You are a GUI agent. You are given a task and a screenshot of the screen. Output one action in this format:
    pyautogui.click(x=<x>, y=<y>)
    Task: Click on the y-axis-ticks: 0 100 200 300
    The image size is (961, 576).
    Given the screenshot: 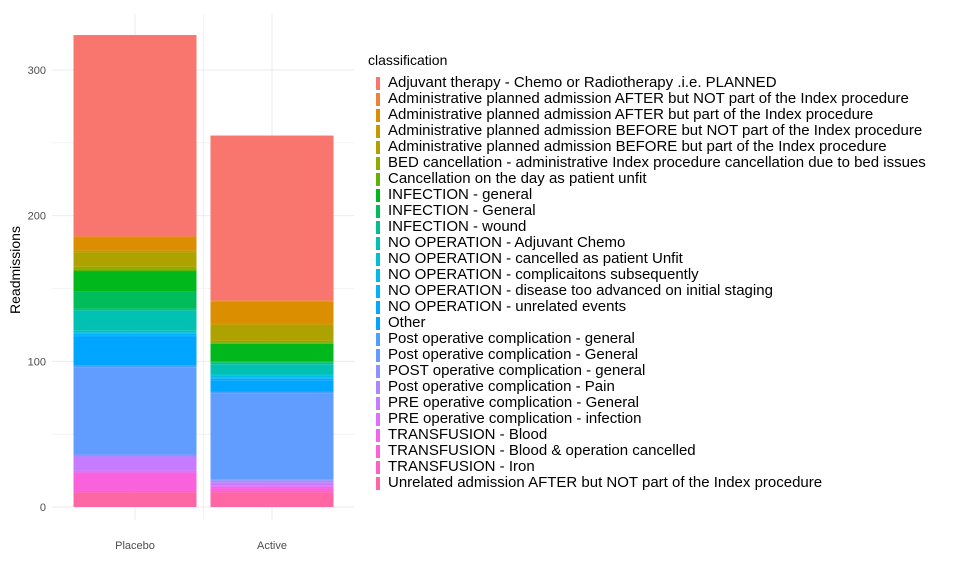 What is the action you would take?
    pyautogui.click(x=37, y=289)
    